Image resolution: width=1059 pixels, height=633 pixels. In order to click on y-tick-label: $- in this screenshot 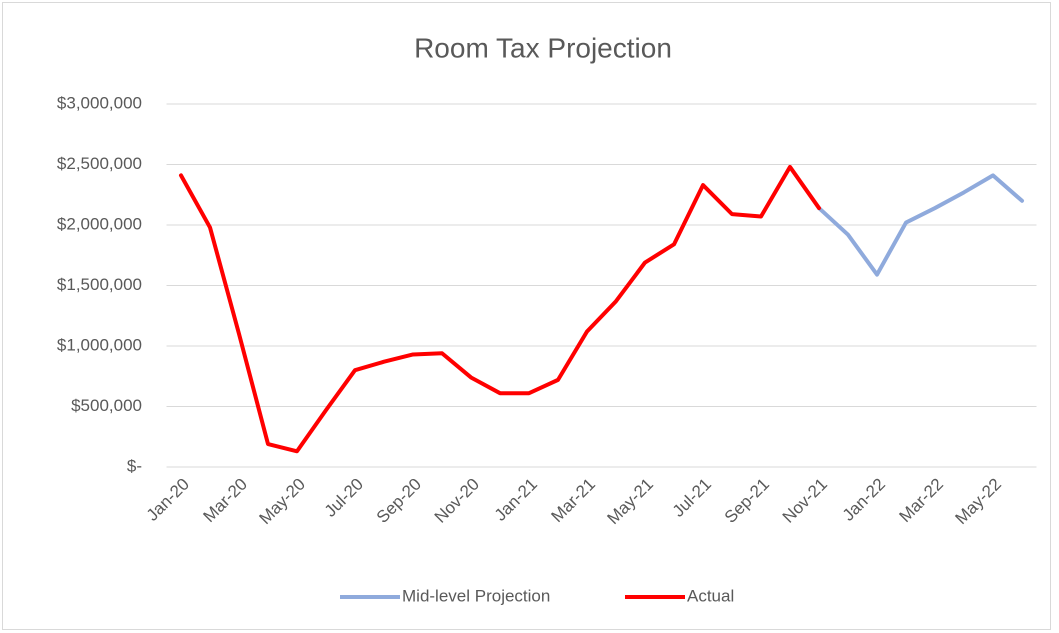, I will do `click(134, 465)`.